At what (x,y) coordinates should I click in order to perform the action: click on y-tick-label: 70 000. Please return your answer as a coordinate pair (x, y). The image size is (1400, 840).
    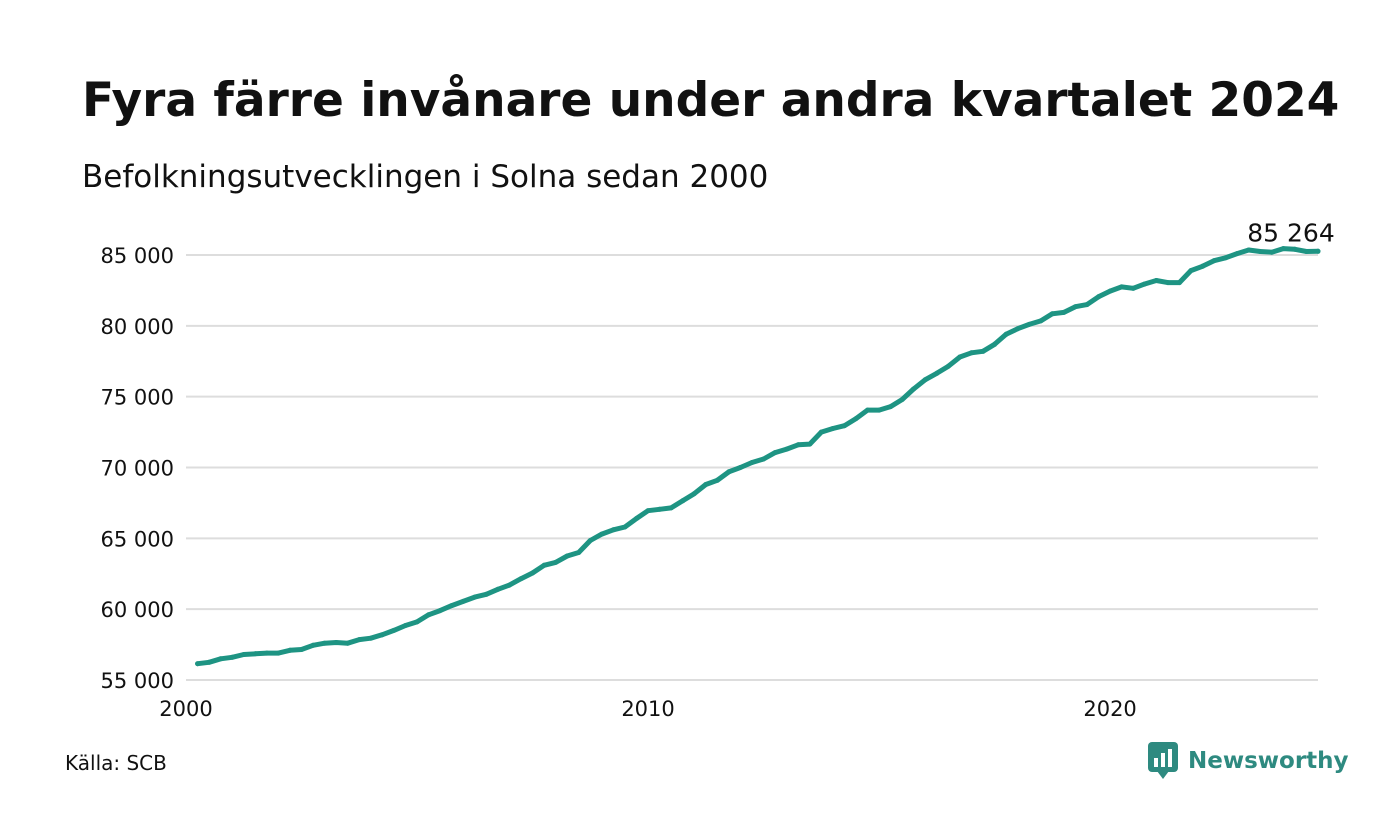
    Looking at the image, I should click on (137, 469).